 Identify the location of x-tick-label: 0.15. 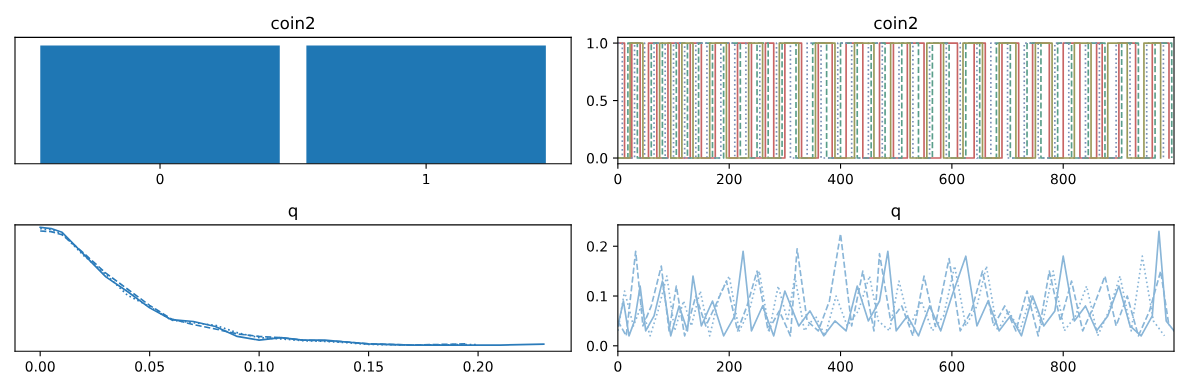
(368, 366).